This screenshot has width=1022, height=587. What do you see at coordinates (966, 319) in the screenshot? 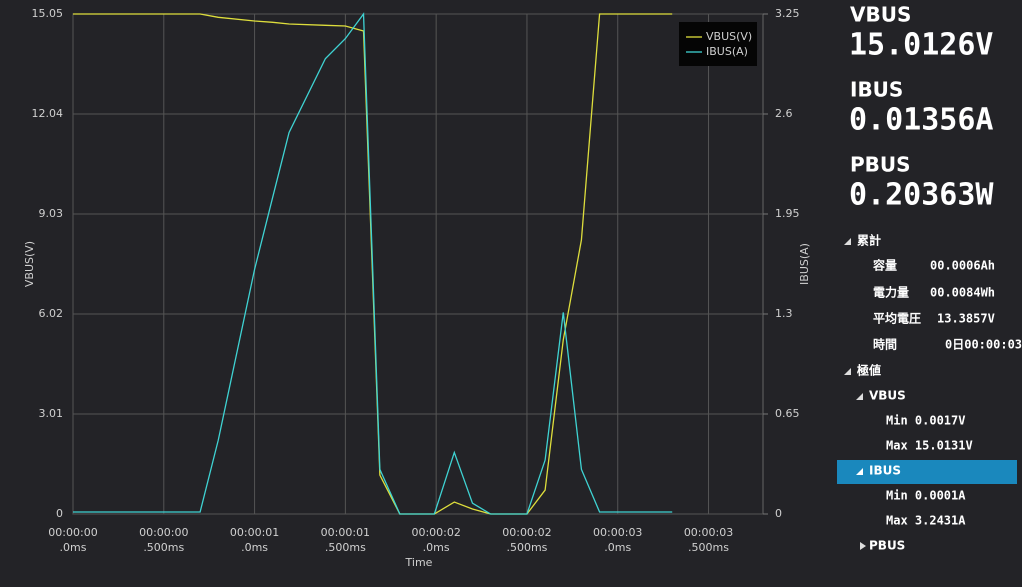
I see `tree-value: 13.3857V` at bounding box center [966, 319].